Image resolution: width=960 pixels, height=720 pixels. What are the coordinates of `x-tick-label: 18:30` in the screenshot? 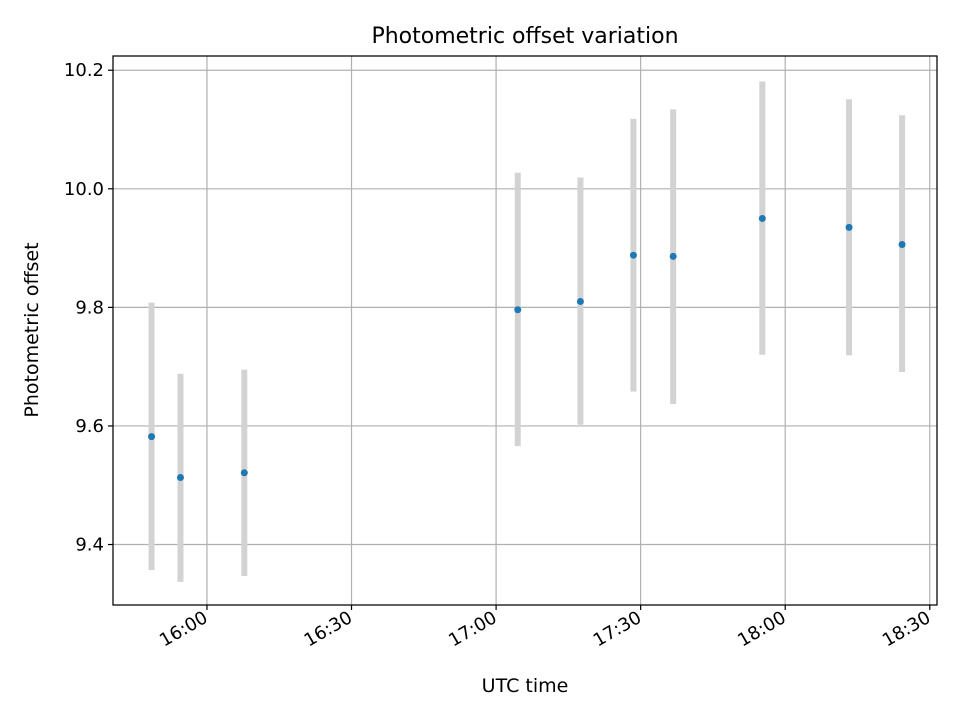 It's located at (906, 629).